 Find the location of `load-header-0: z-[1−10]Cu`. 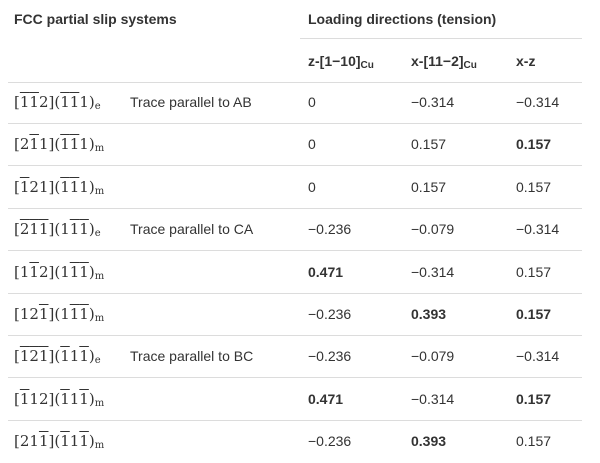

load-header-0: z-[1−10]Cu is located at coordinates (341, 62).